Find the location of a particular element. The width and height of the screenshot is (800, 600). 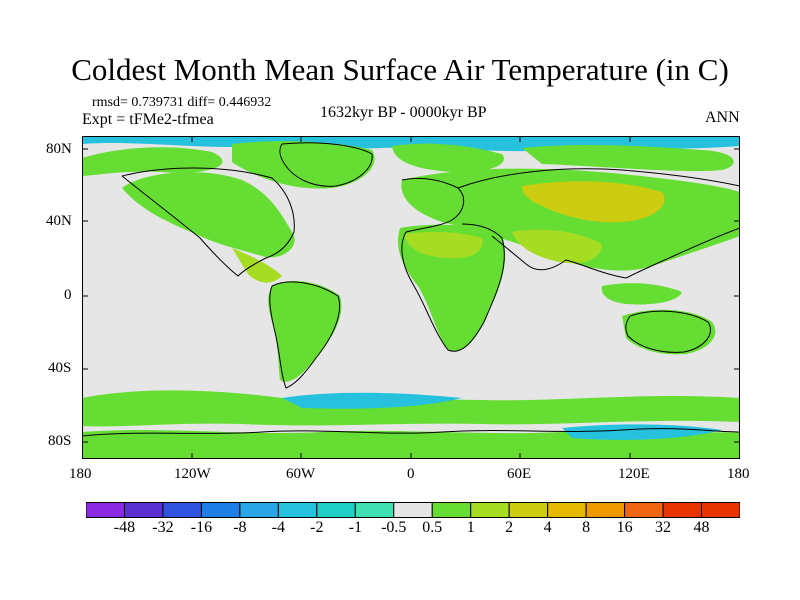

colorbar-label: 4 is located at coordinates (547, 527).